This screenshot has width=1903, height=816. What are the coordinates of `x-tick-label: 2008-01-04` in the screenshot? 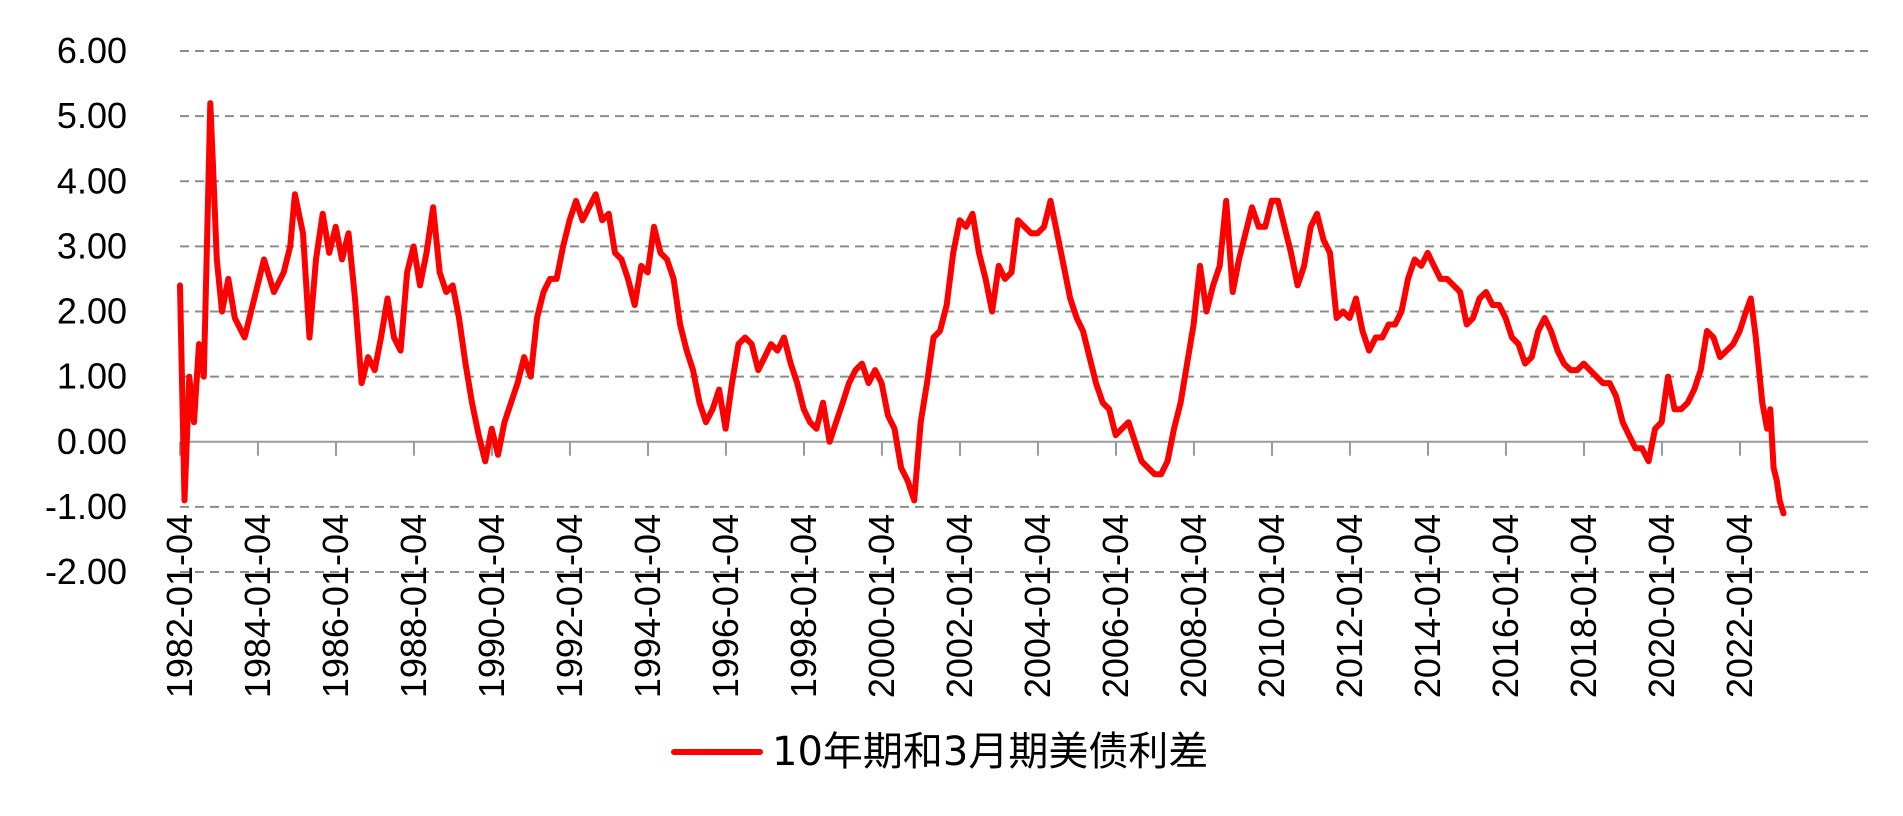 It's located at (1193, 606).